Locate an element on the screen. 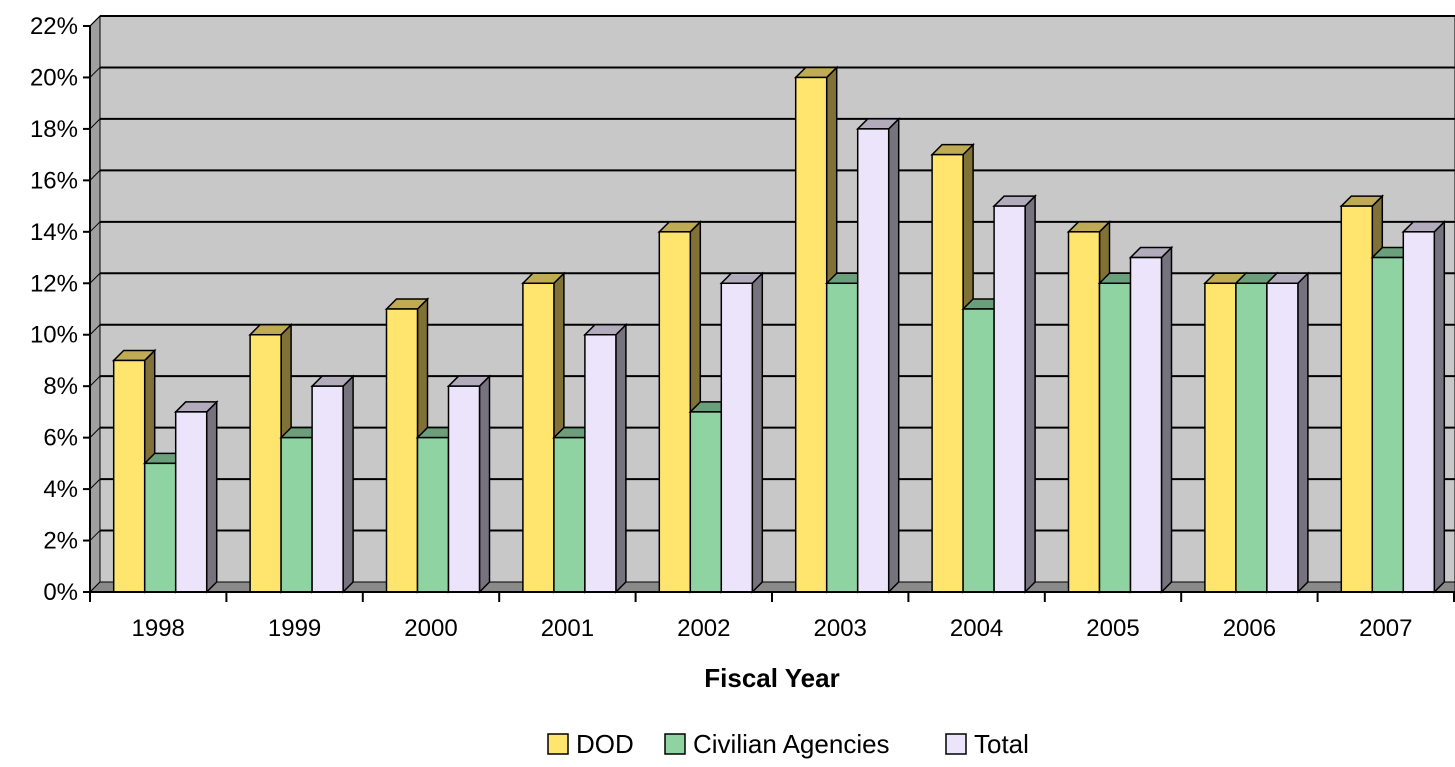  x-tick-label: 2006 is located at coordinates (1249, 628).